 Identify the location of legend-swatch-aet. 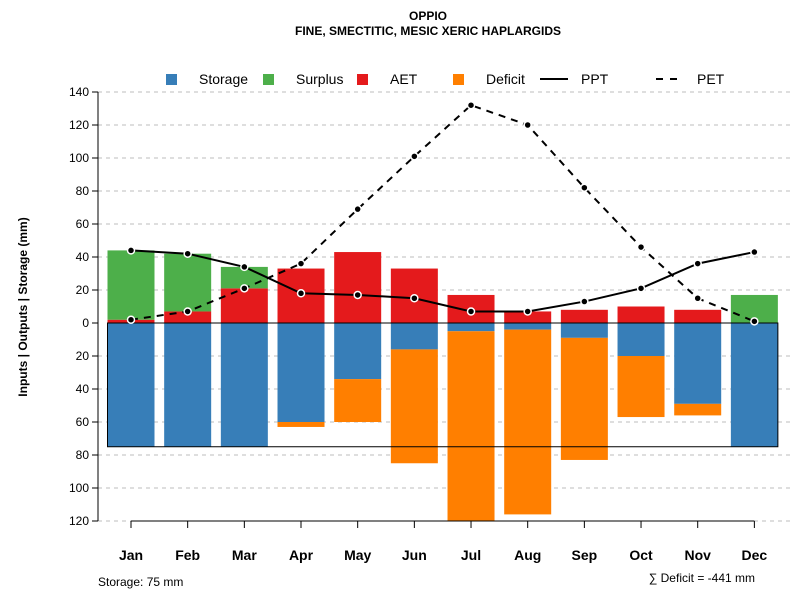
(362, 79).